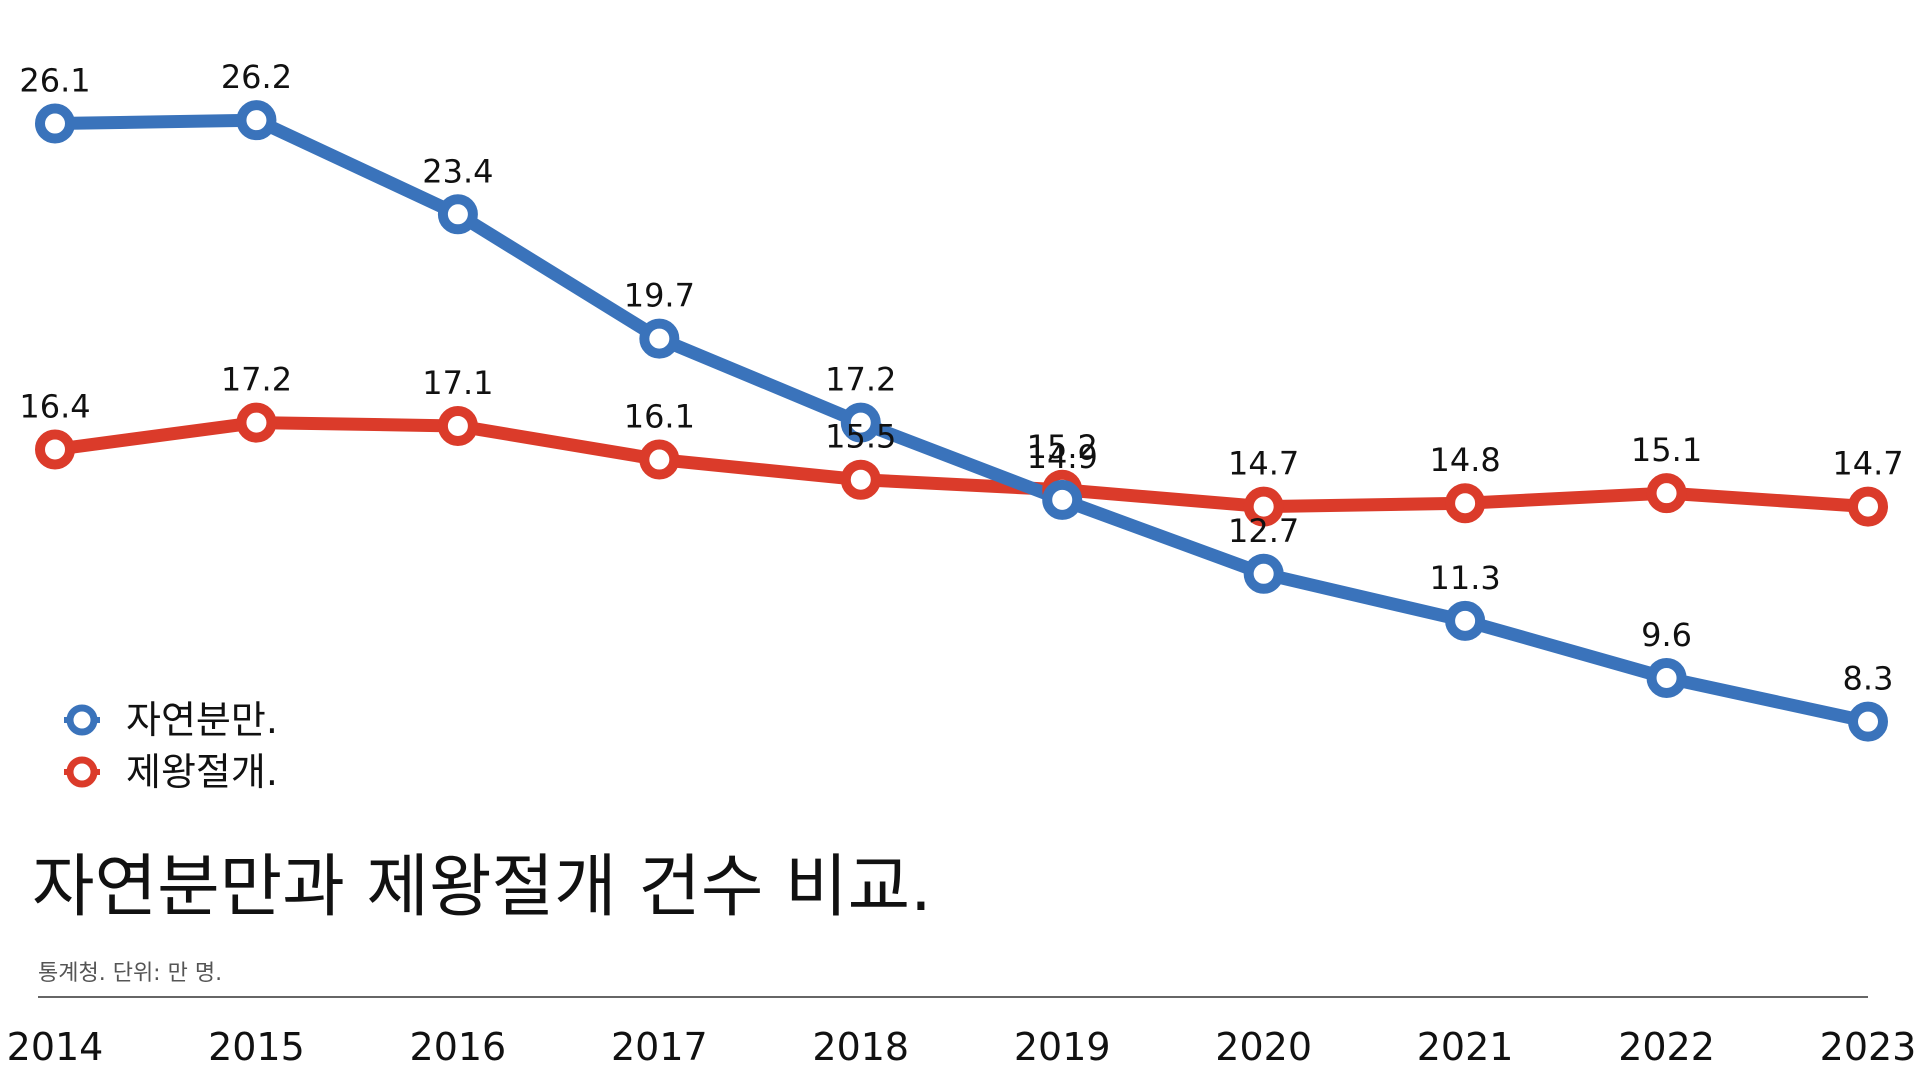 The height and width of the screenshot is (1080, 1920). I want to click on legend-marker-natural, so click(82, 720).